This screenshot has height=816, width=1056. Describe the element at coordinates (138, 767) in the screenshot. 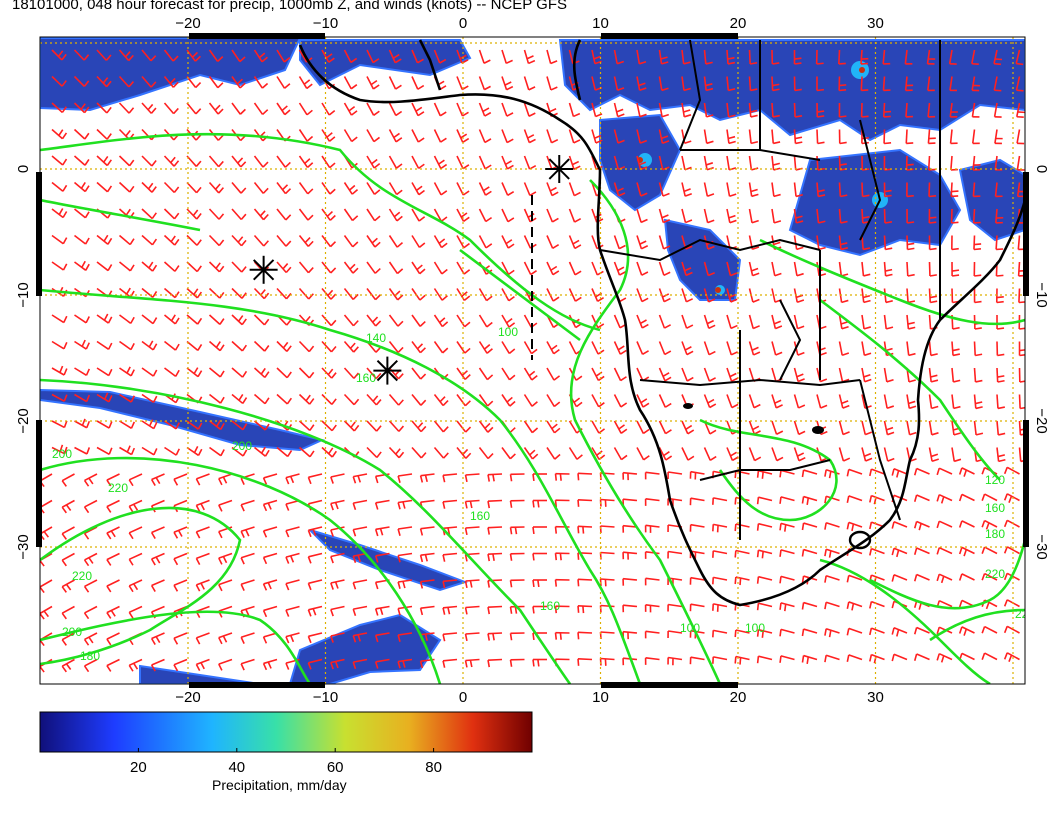

I see `colorbar-tick-label: 20` at that location.